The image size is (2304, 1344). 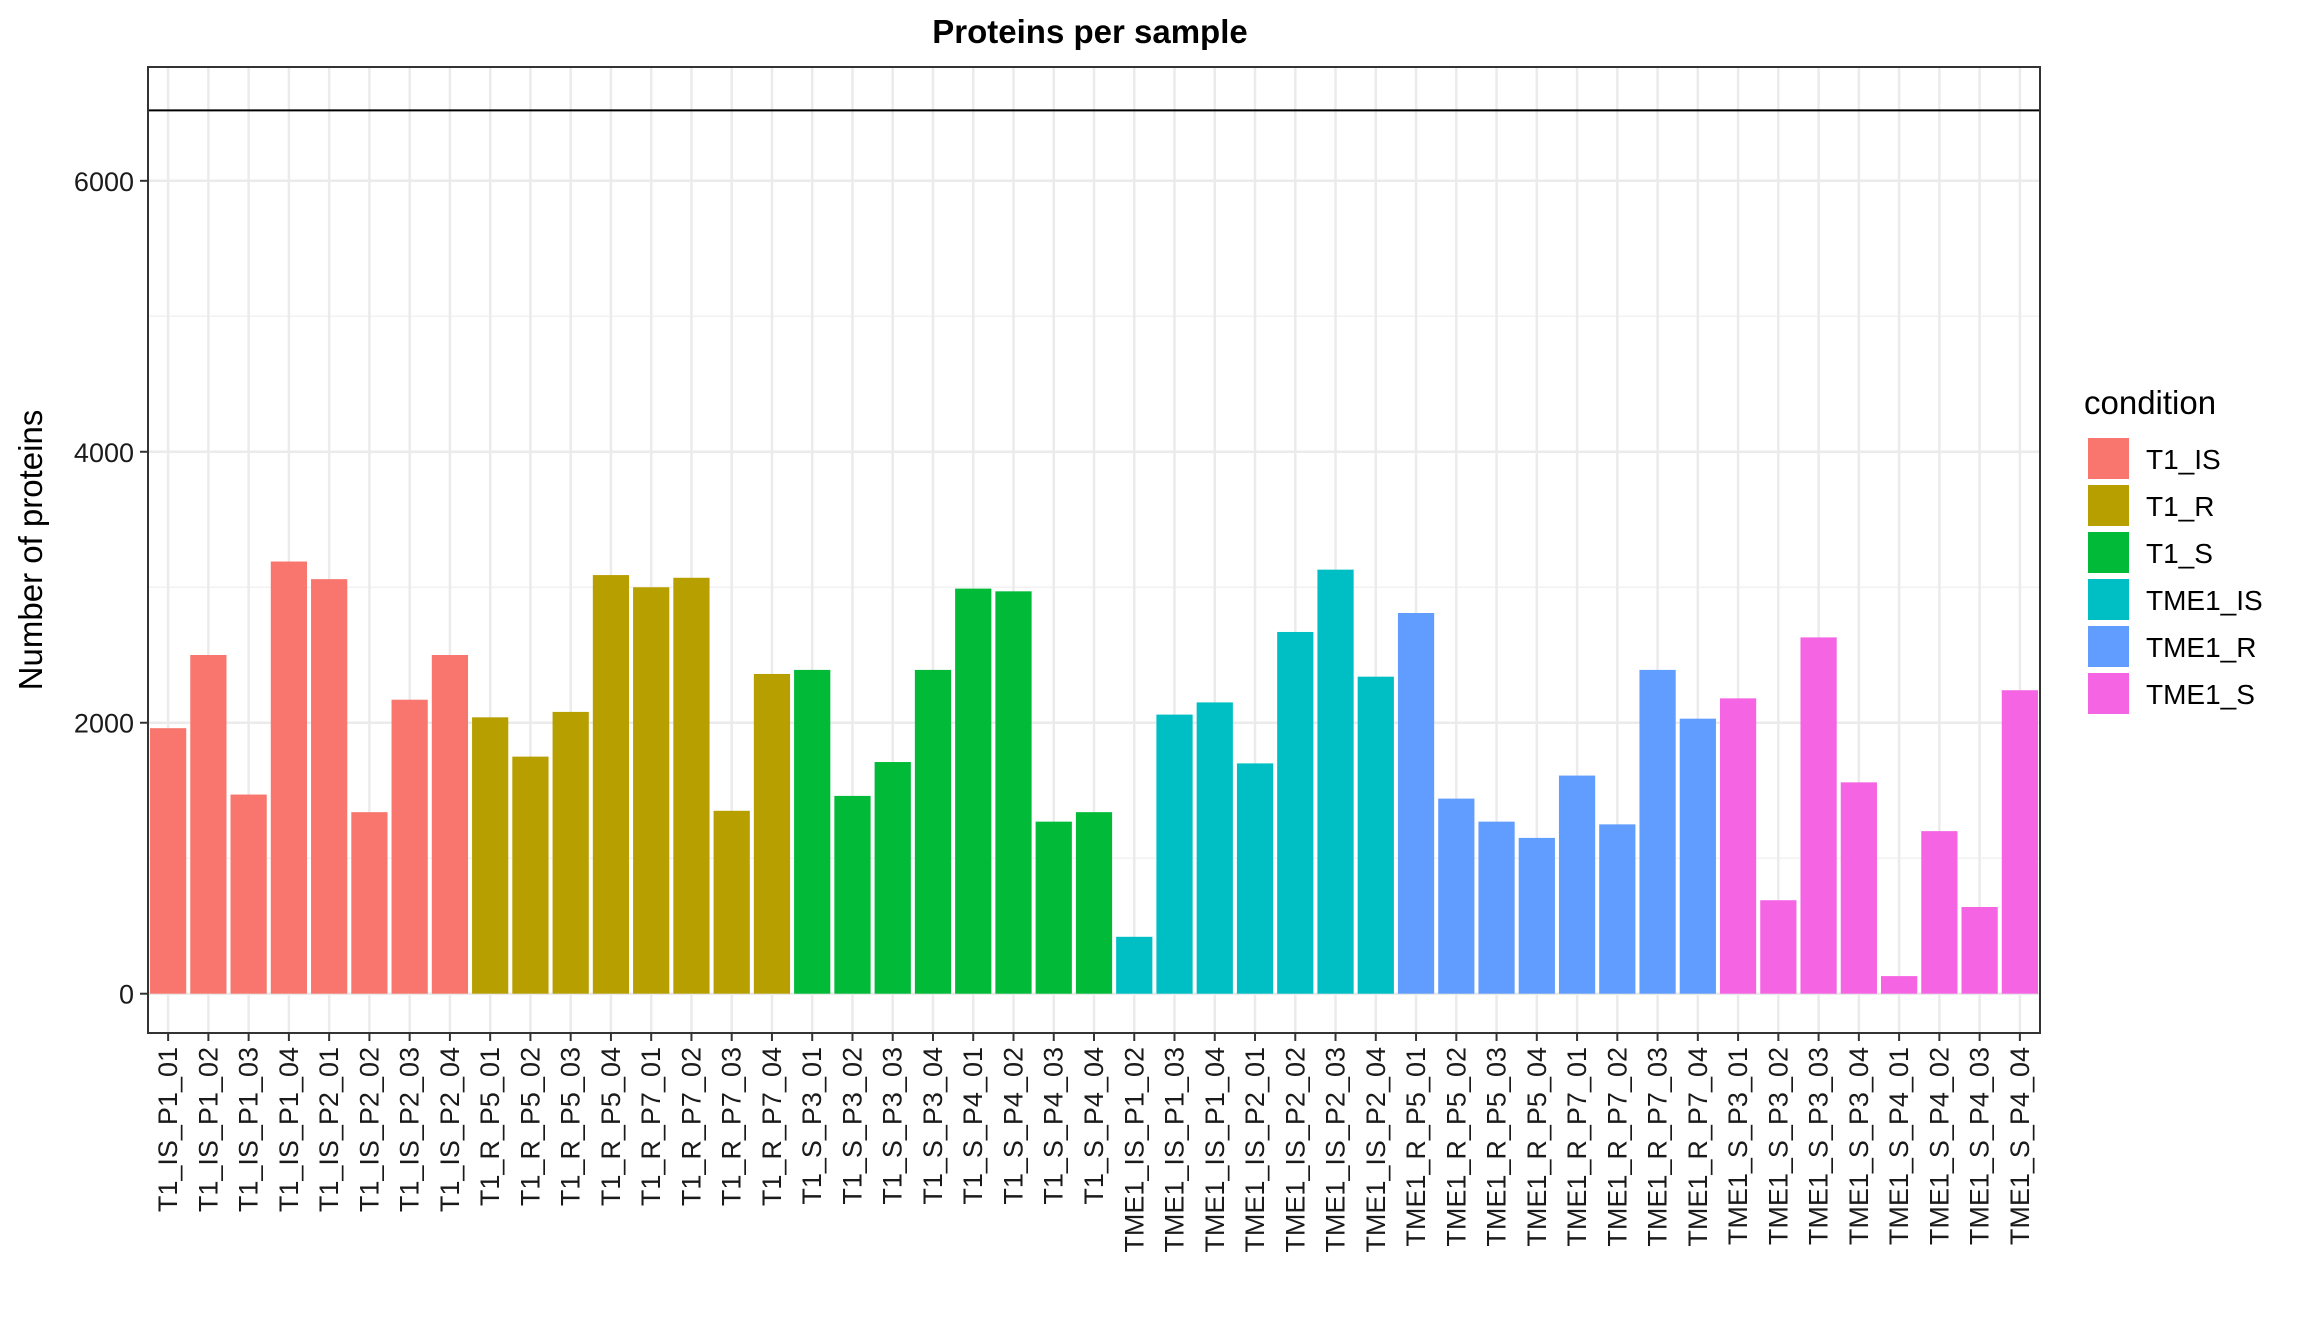 What do you see at coordinates (1094, 1126) in the screenshot?
I see `x-tick-label: T1_S_P4_04` at bounding box center [1094, 1126].